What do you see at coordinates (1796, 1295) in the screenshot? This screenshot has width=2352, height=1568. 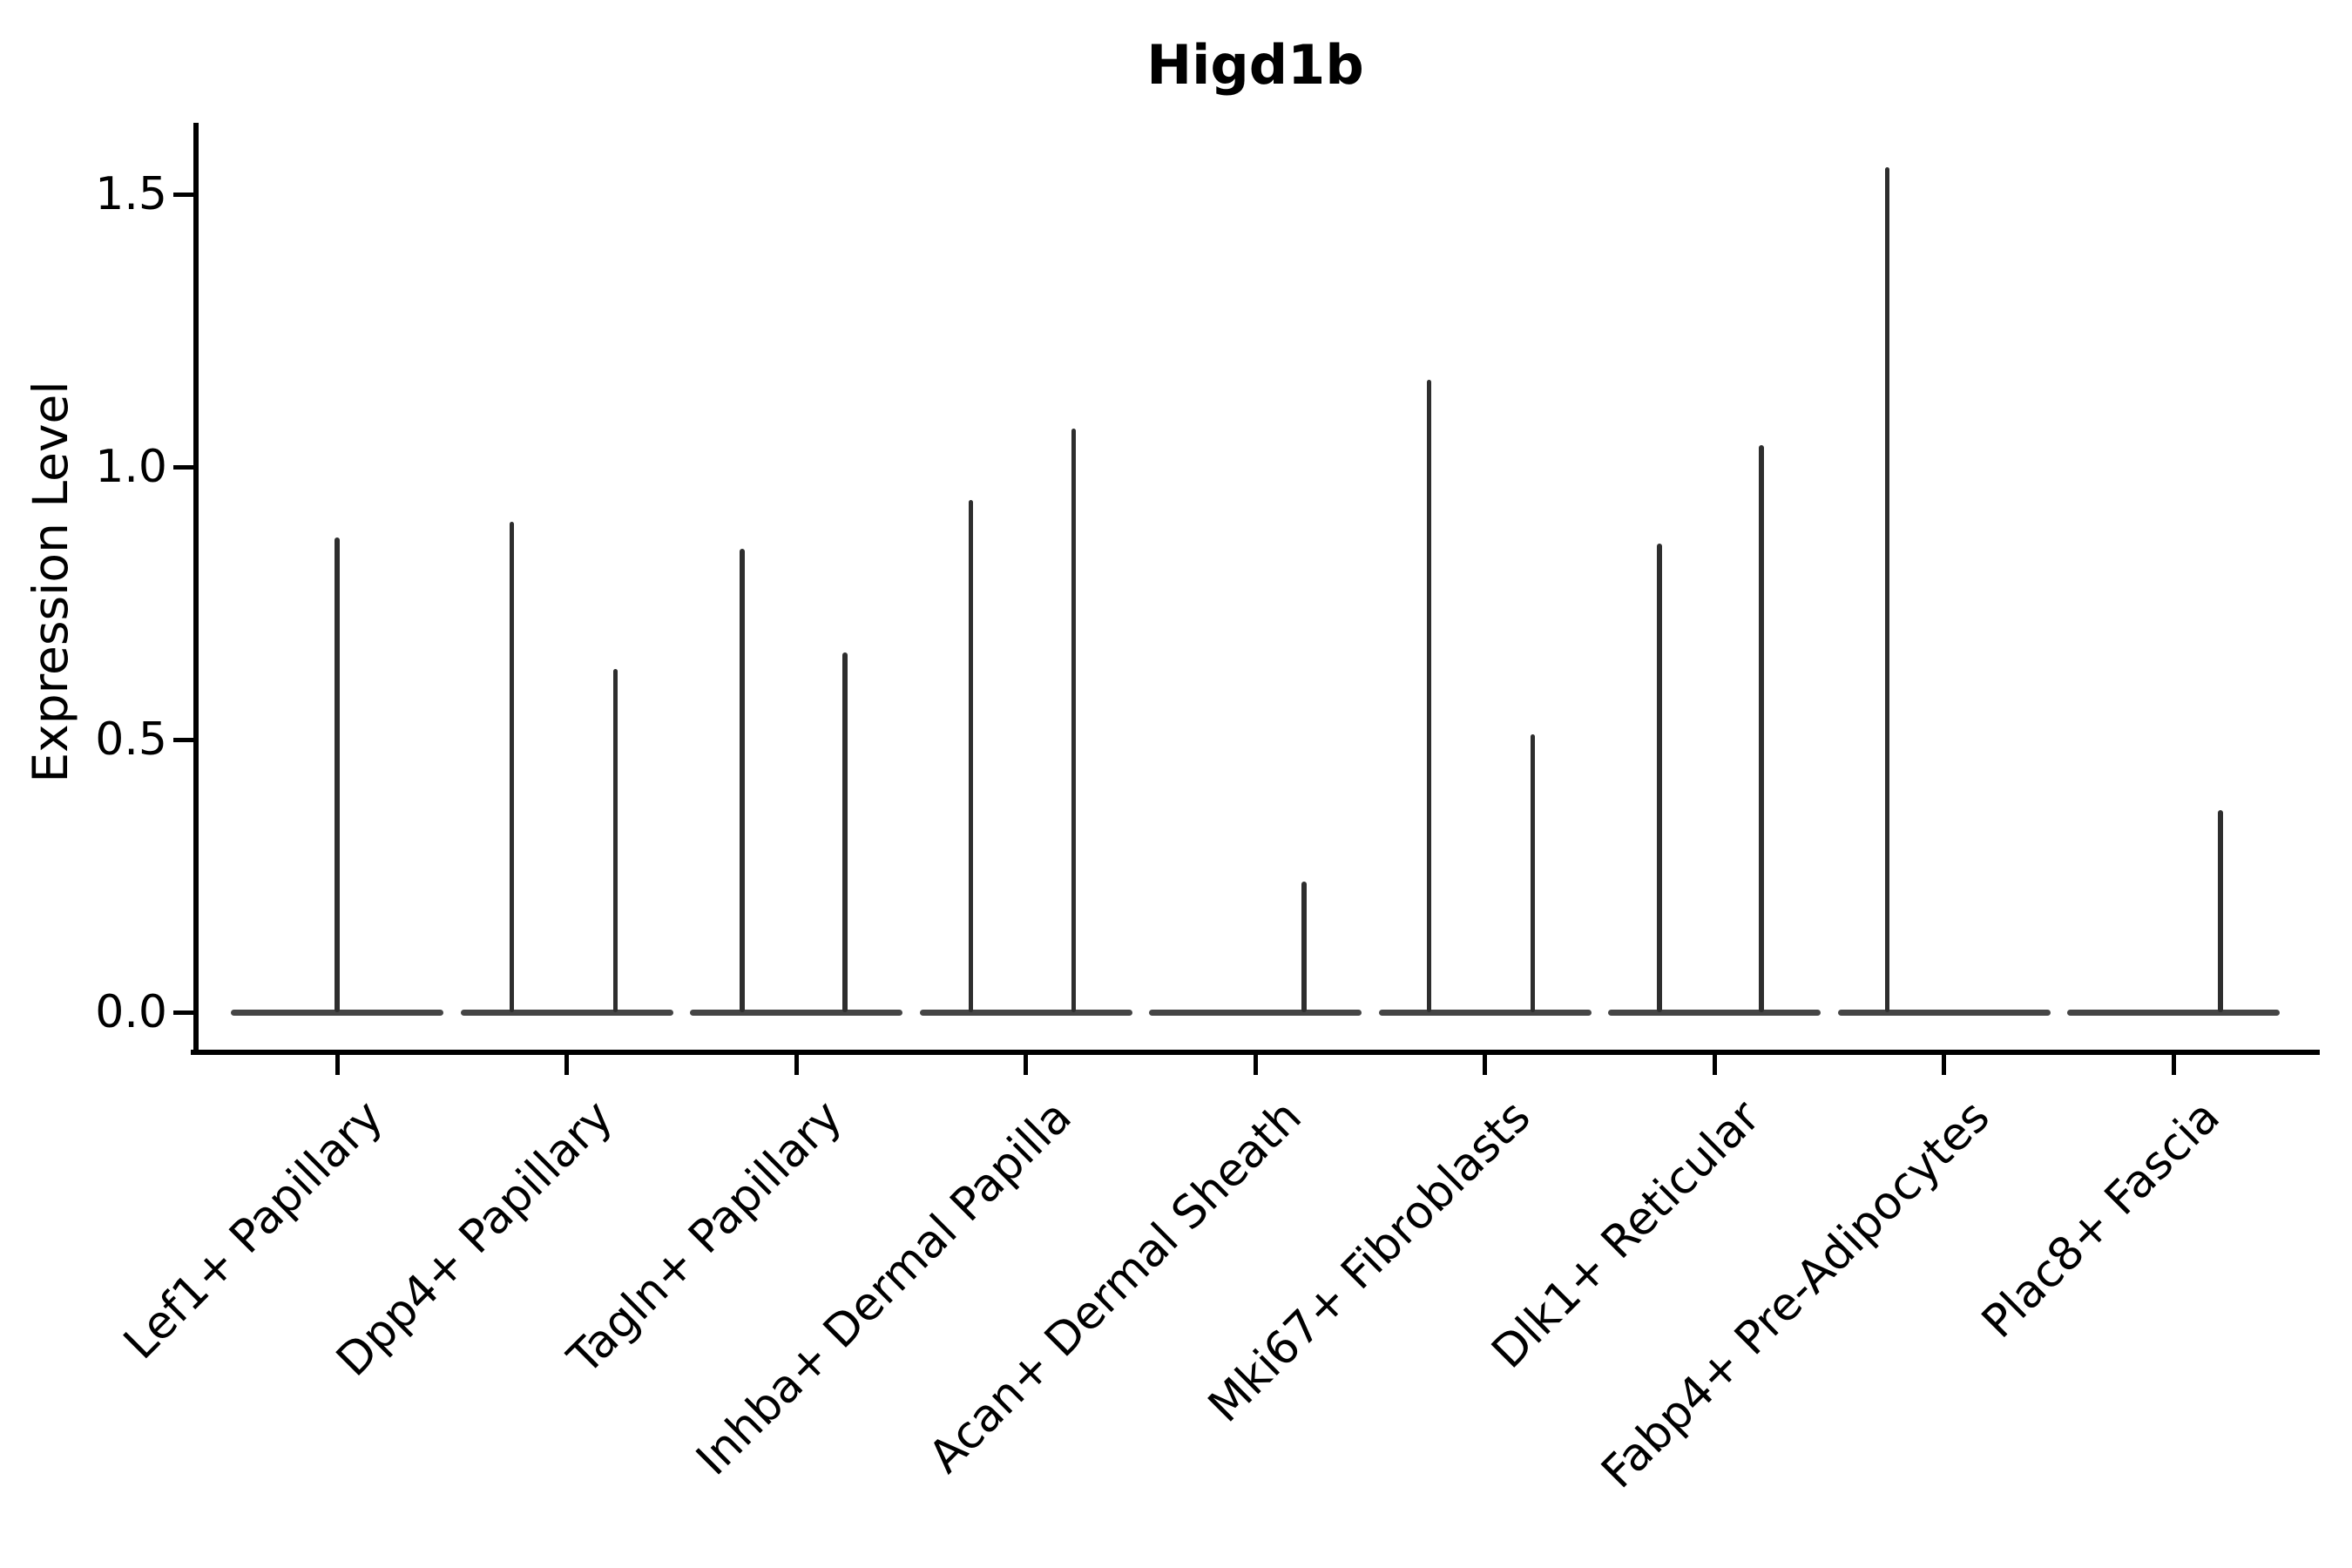 I see `x-tick-label: Fabp4+ Pre-Adipocytes` at bounding box center [1796, 1295].